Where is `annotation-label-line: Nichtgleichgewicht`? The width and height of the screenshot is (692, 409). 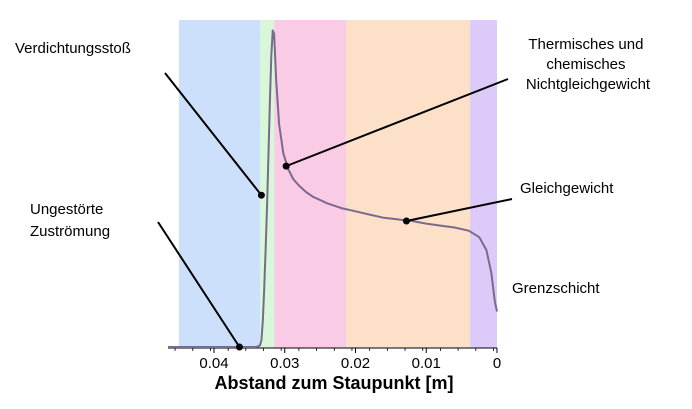
annotation-label-line: Nichtgleichgewicht is located at coordinates (588, 84).